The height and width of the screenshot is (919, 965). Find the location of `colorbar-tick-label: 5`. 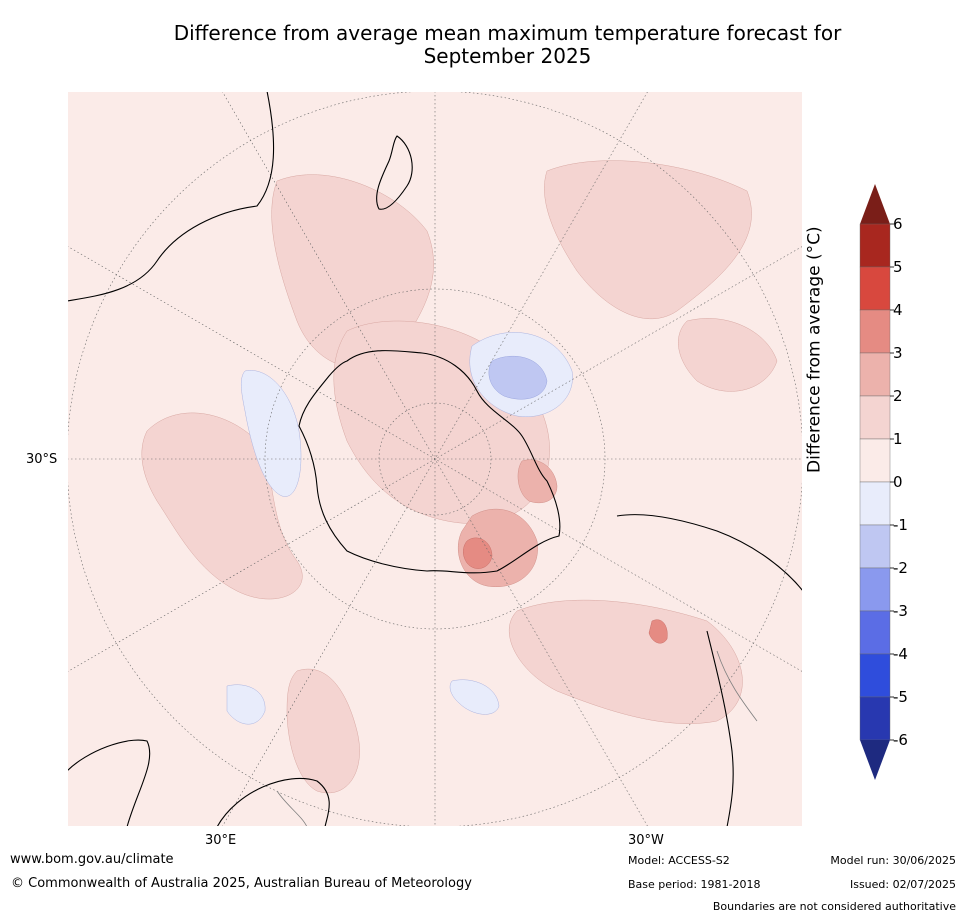

colorbar-tick-label: 5 is located at coordinates (898, 267).